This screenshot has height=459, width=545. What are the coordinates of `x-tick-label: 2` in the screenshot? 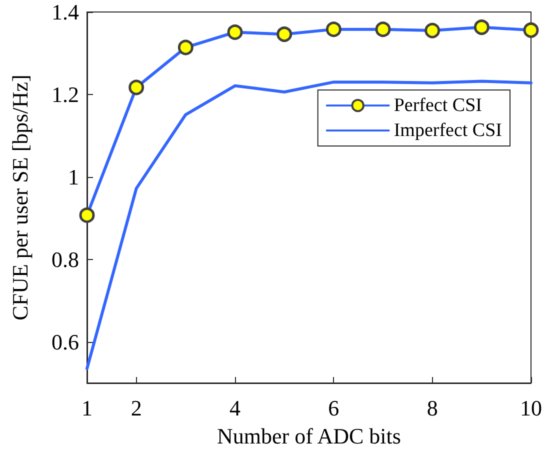 It's located at (136, 408).